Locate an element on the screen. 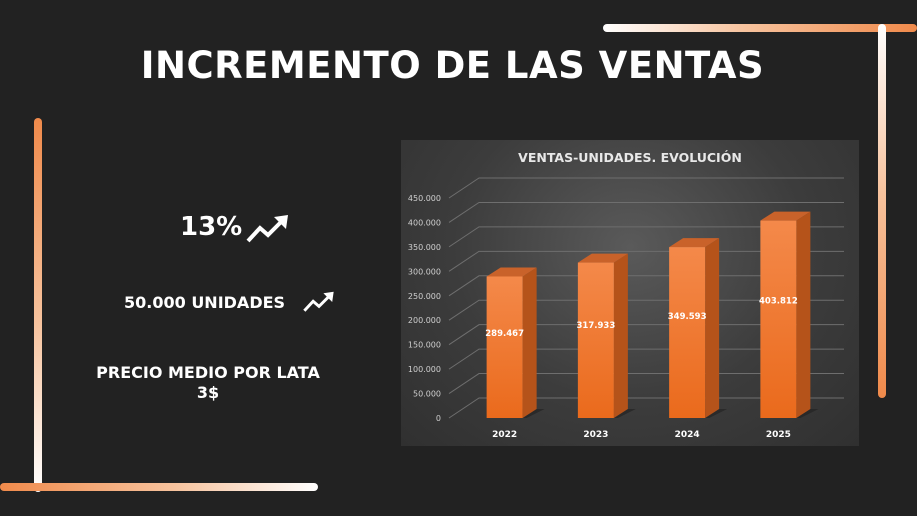  bar-2024 is located at coordinates (698, 328).